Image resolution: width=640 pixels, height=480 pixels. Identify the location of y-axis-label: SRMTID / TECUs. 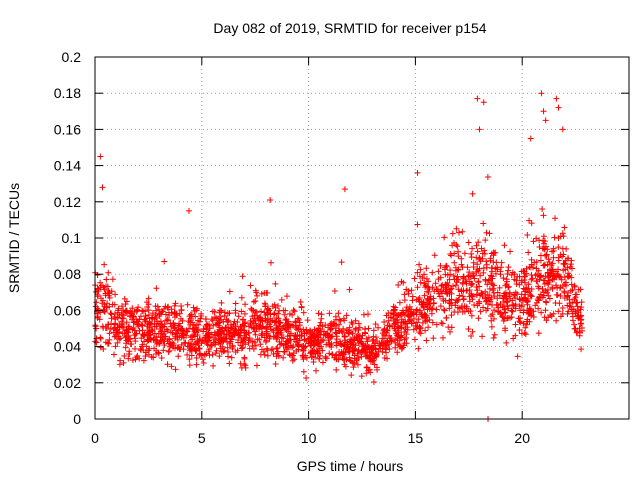
(14, 238).